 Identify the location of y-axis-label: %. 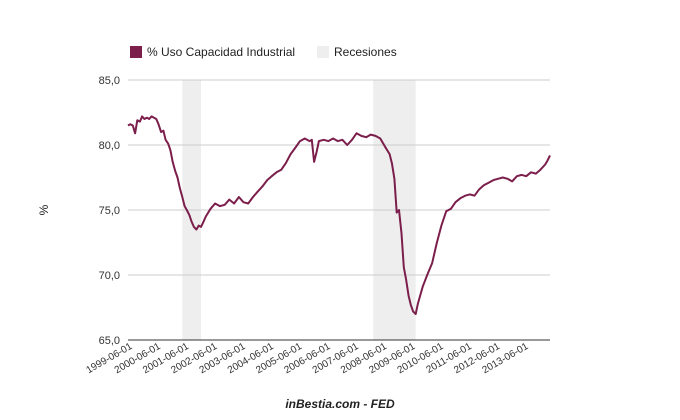
(44, 209).